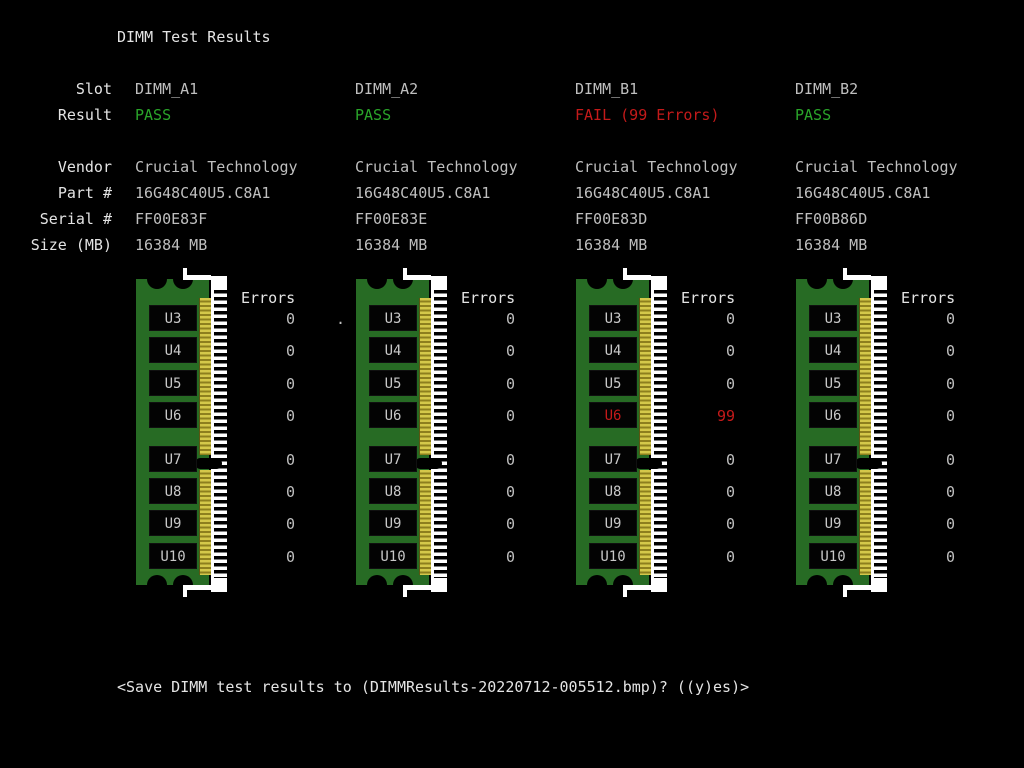 The height and width of the screenshot is (768, 1024). Describe the element at coordinates (71, 245) in the screenshot. I see `info-label-size: Size (MB)` at that location.